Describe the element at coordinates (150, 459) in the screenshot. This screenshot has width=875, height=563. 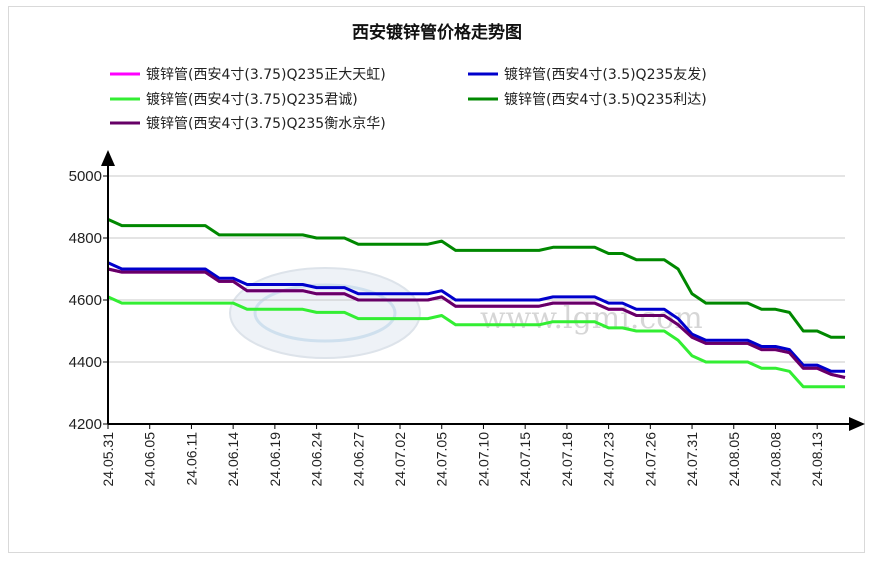
I see `x-tick-label: 24.06.05` at that location.